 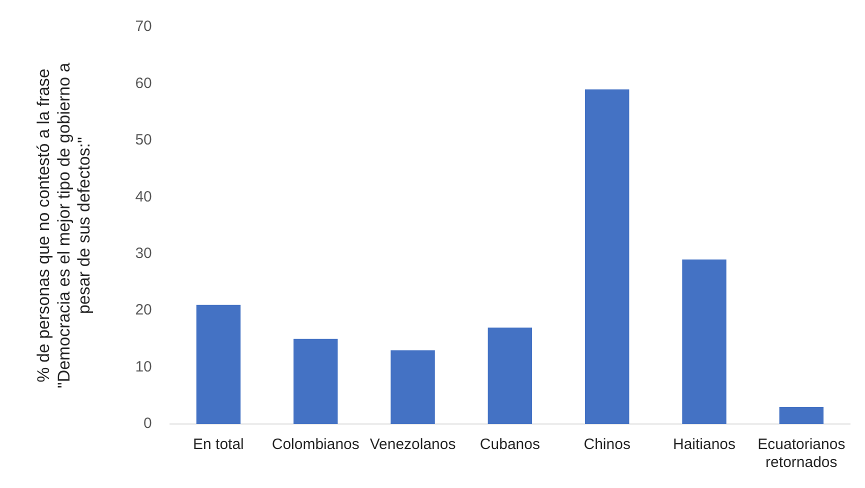 What do you see at coordinates (148, 423) in the screenshot?
I see `y-tick-label: 0` at bounding box center [148, 423].